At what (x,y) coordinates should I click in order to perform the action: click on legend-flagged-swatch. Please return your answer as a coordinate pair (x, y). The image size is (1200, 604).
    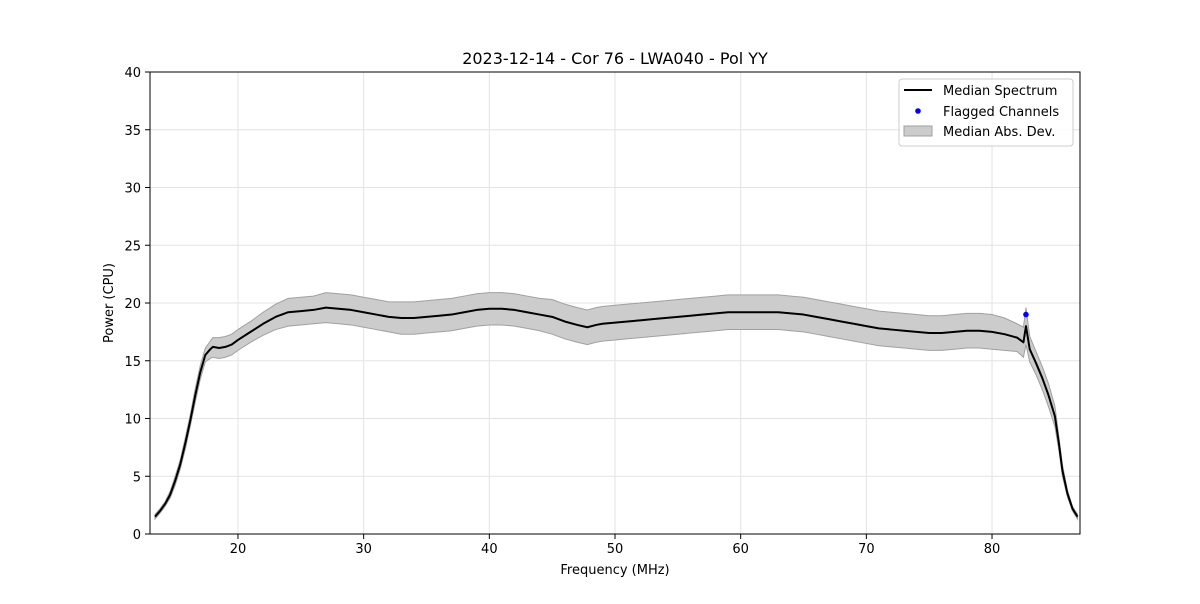
    Looking at the image, I should click on (918, 111).